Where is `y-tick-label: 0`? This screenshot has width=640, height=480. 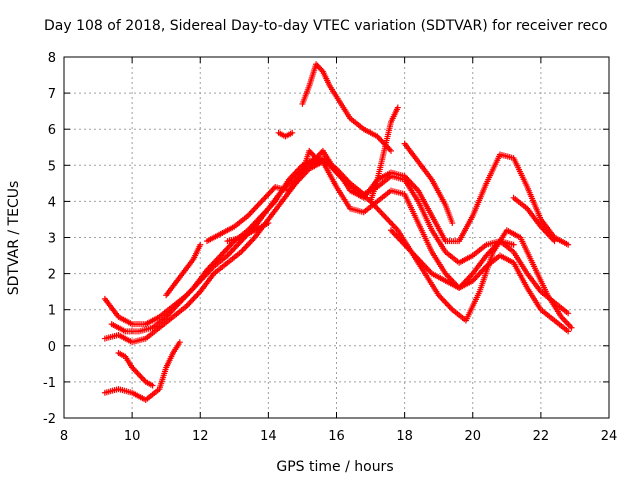
y-tick-label: 0 is located at coordinates (52, 347).